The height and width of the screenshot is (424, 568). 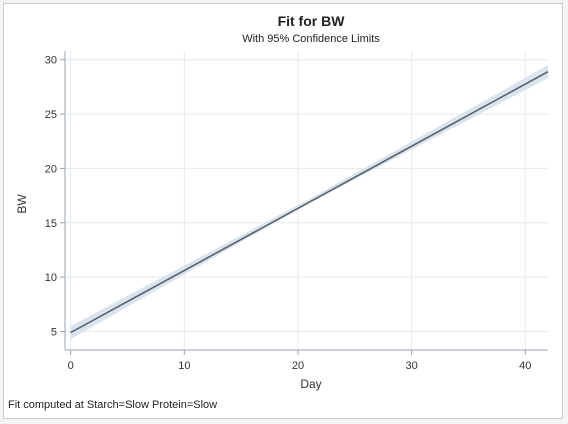 What do you see at coordinates (22, 204) in the screenshot?
I see `y-axis-label: BW` at bounding box center [22, 204].